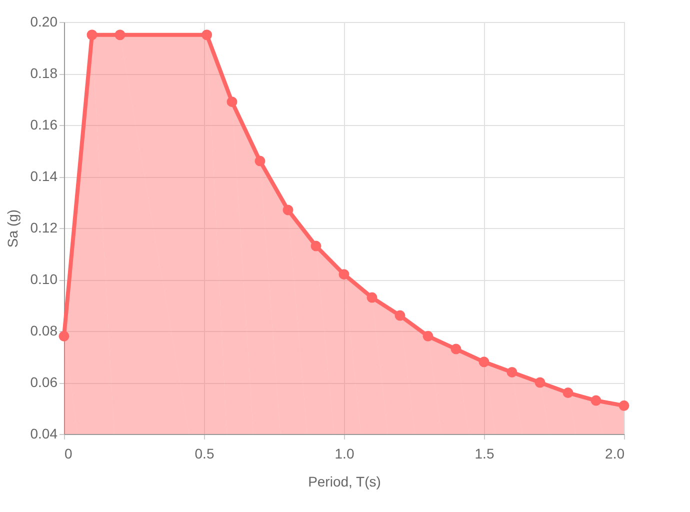  Describe the element at coordinates (344, 454) in the screenshot. I see `x-tick-label: 1.0` at that location.